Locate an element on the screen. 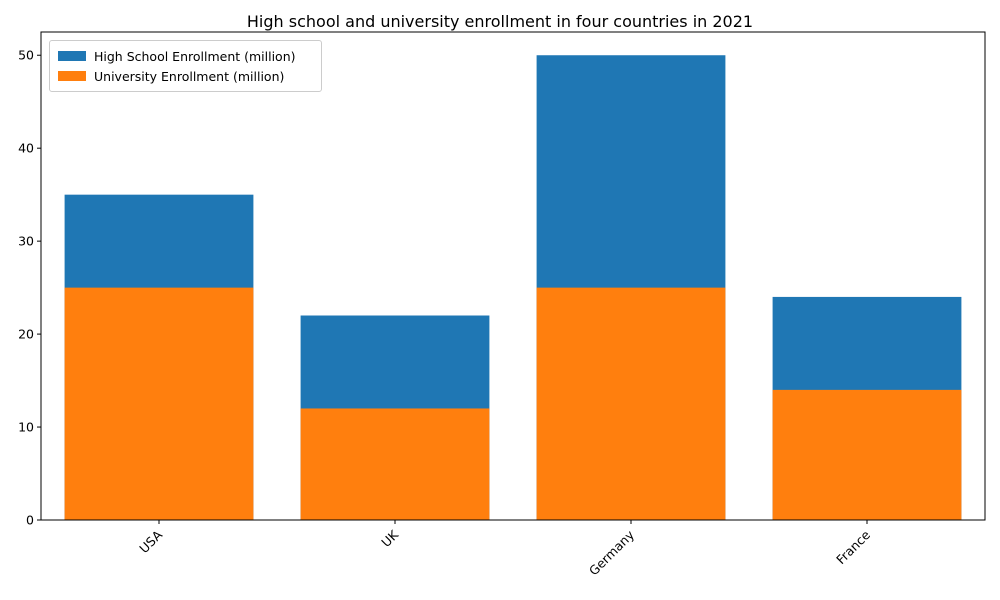  bar-university-france is located at coordinates (867, 454).